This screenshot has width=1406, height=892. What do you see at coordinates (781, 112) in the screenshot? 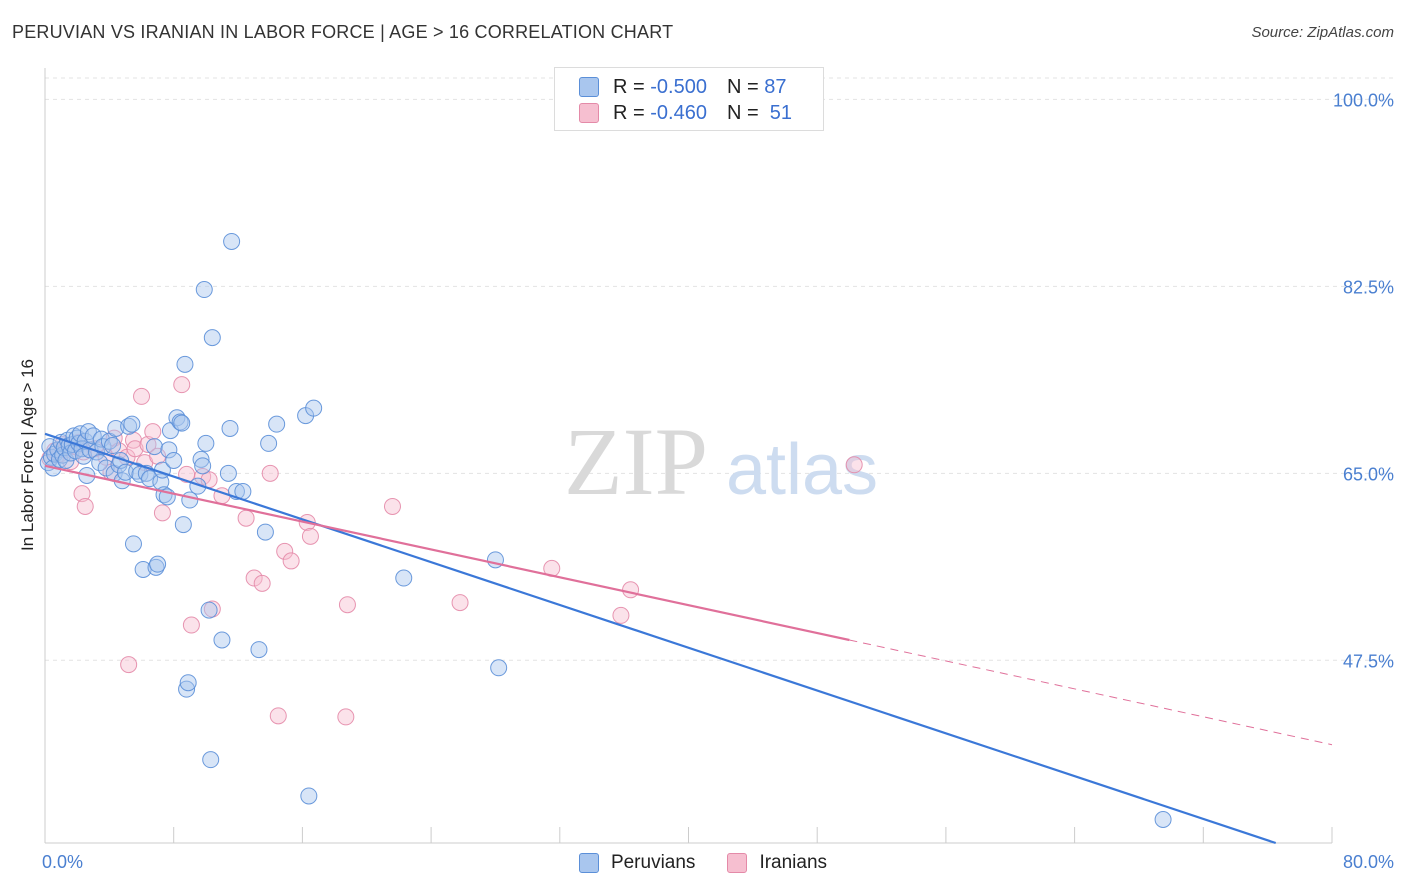
I see `legend-n-iranians: 51` at bounding box center [781, 112].